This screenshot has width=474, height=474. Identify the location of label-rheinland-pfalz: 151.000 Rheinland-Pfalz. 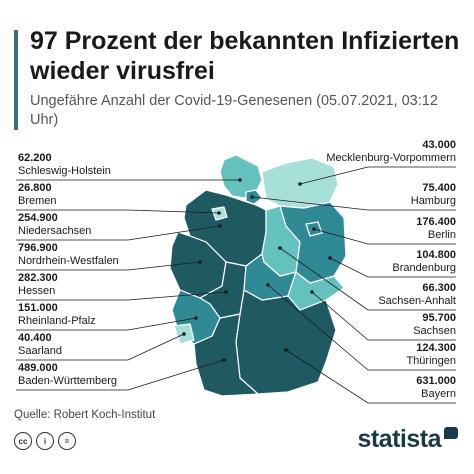
(57, 315).